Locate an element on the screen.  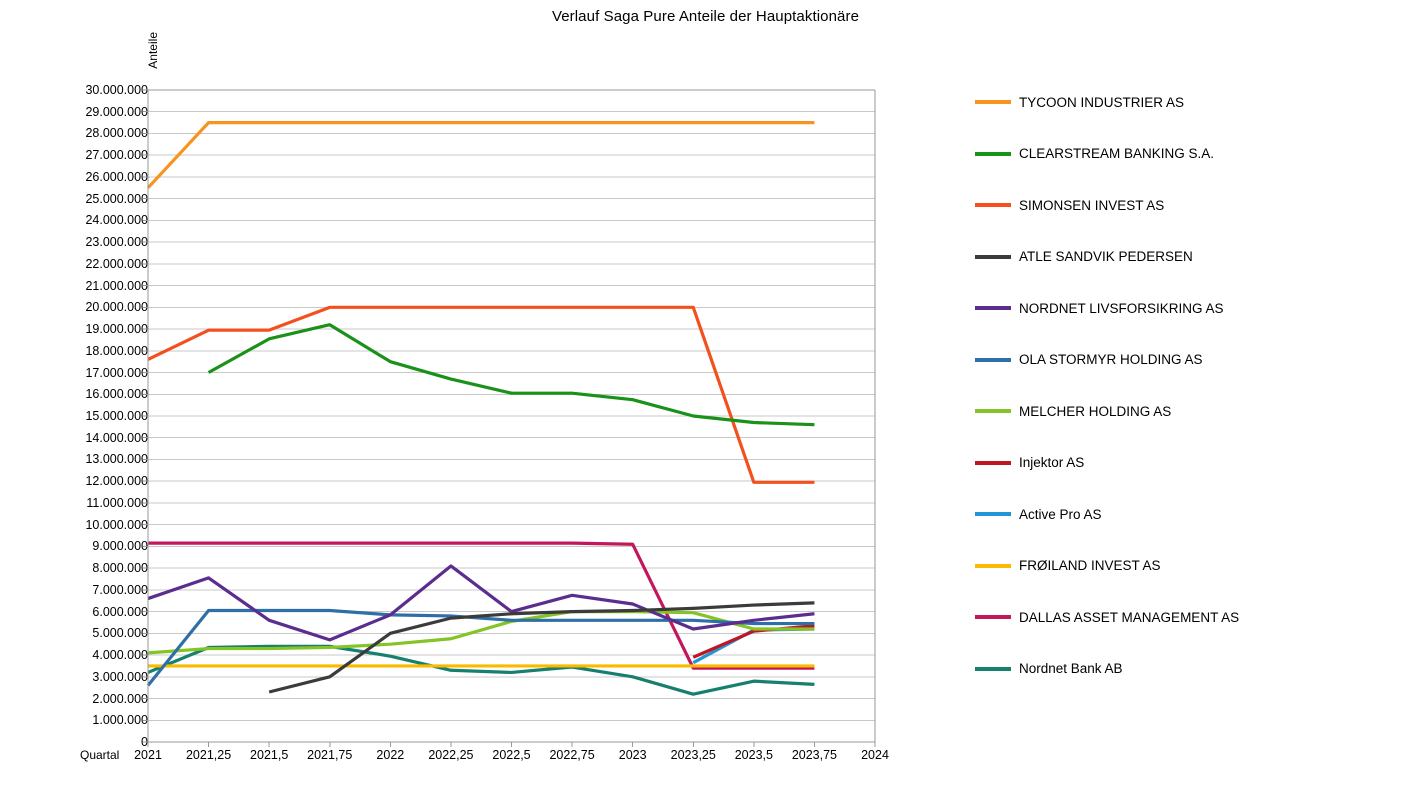
legend-item: SIMONSEN INVEST AS is located at coordinates (1069, 205).